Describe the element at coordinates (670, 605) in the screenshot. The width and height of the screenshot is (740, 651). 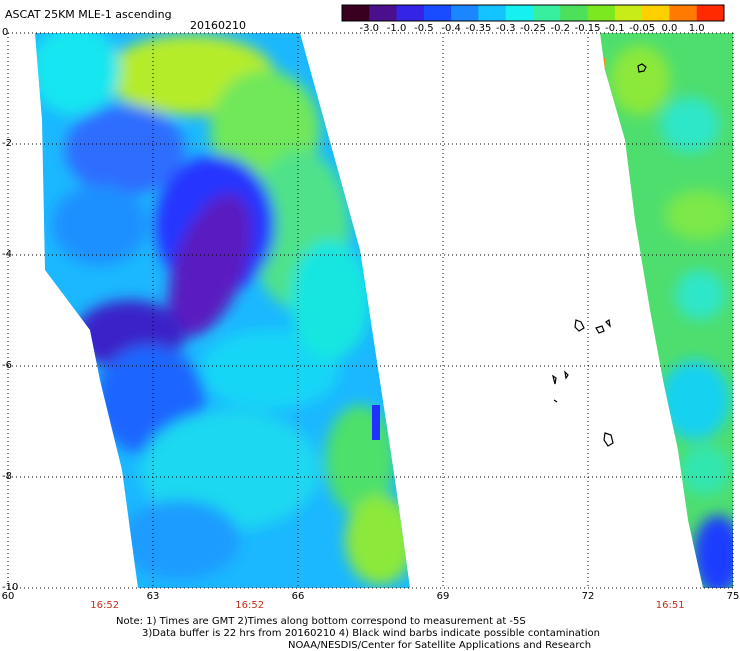
I see `time-label: 16:51` at that location.